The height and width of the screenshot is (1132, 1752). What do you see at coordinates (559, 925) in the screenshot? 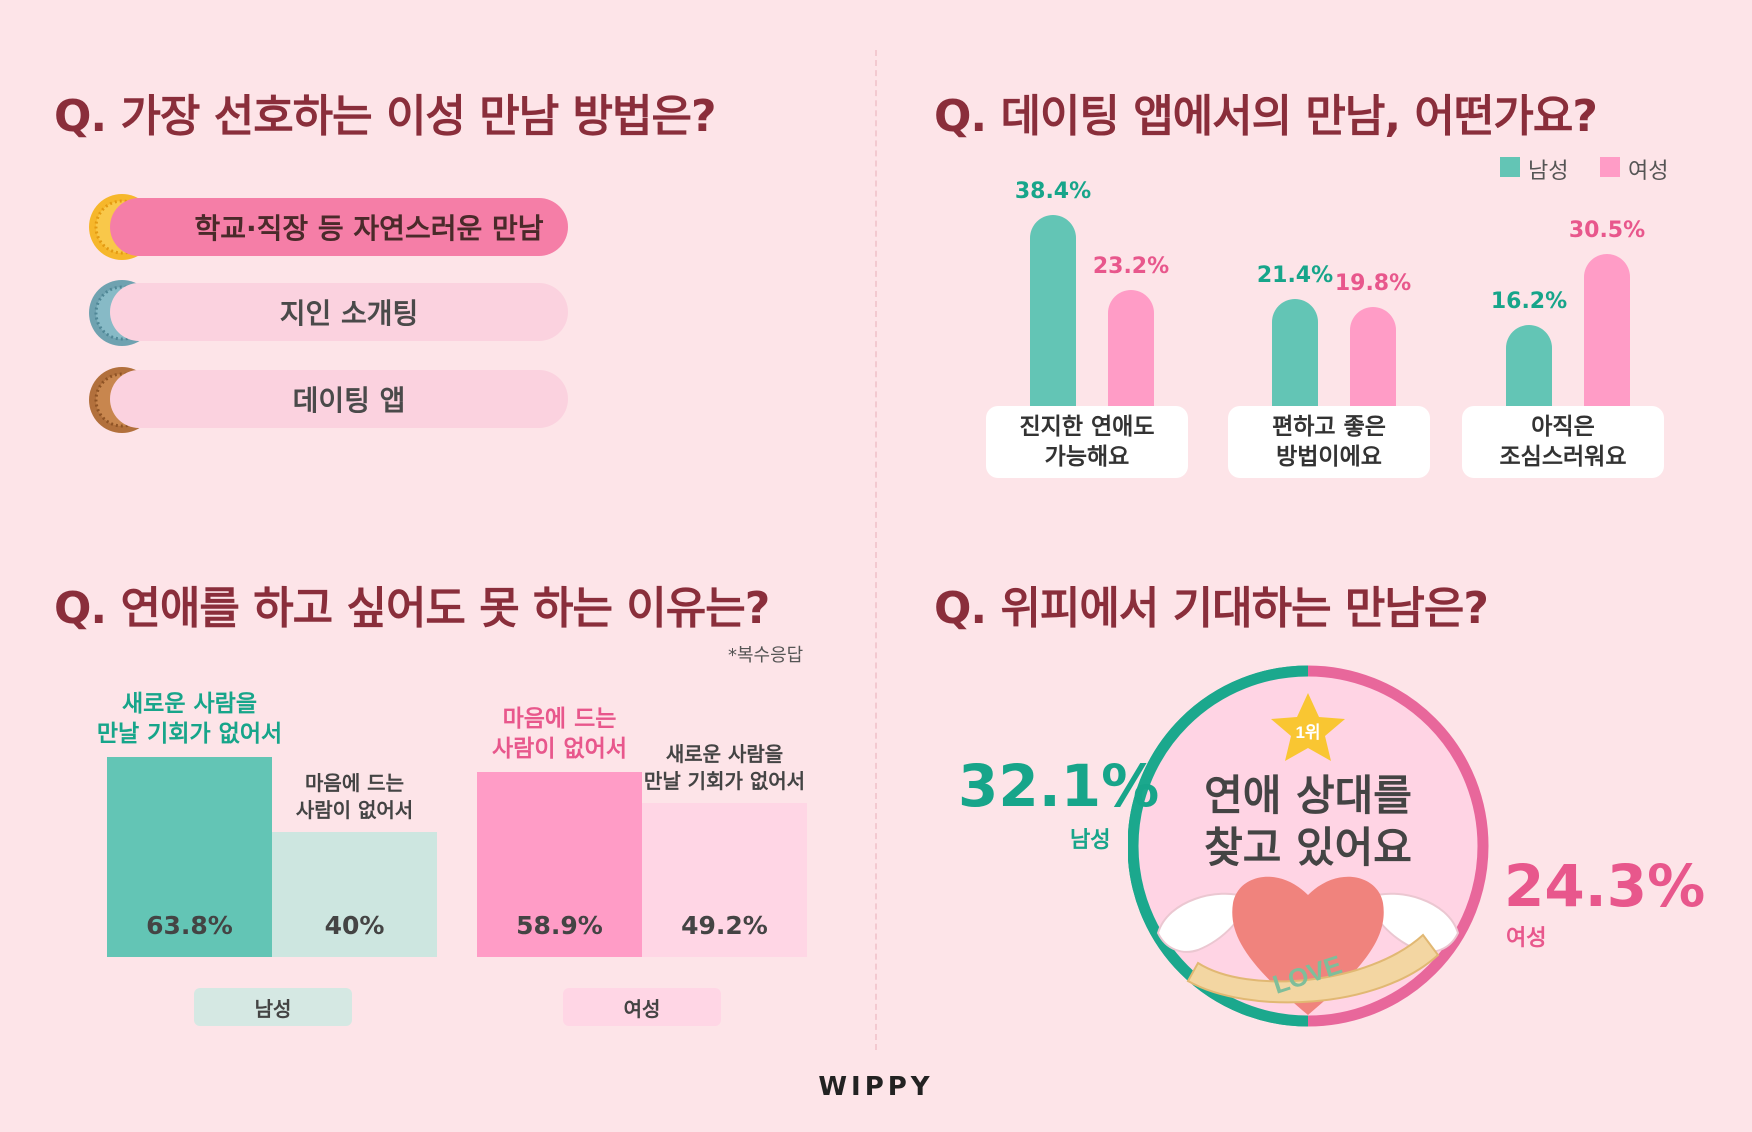
I see `female-reason-value-1: 58.9%` at bounding box center [559, 925].